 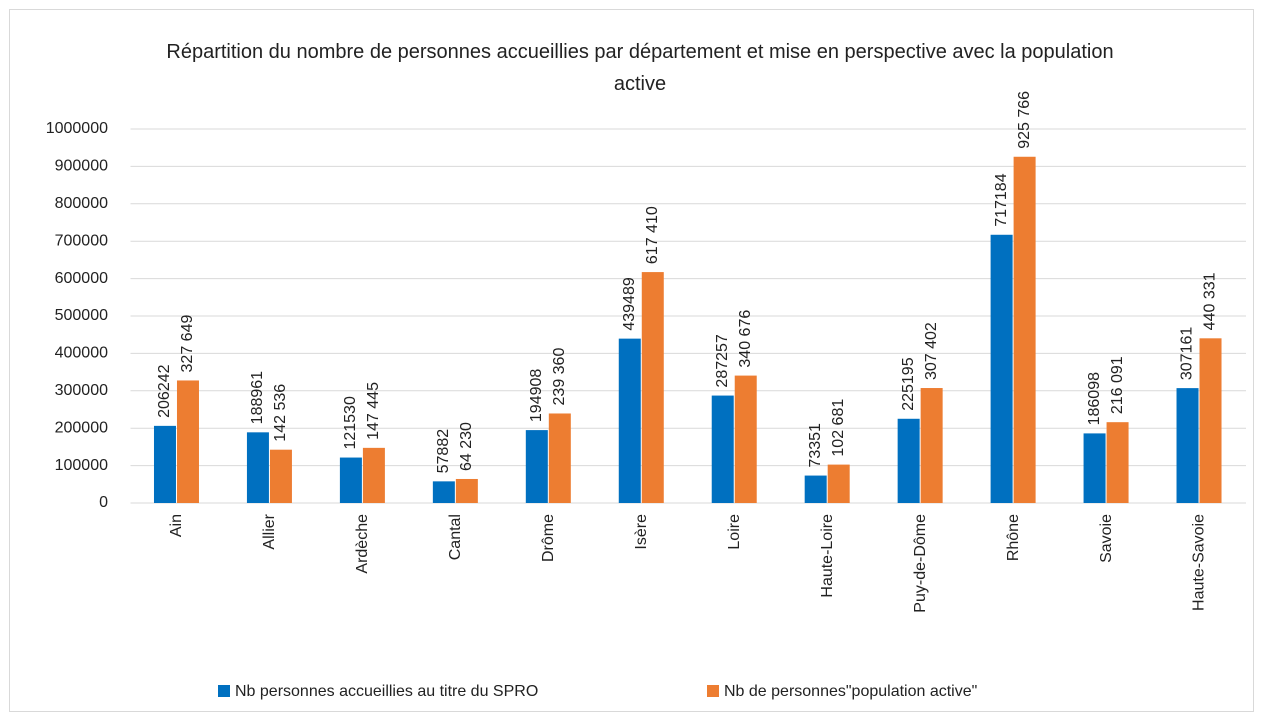 I want to click on data-label: 186098, so click(x=1094, y=398).